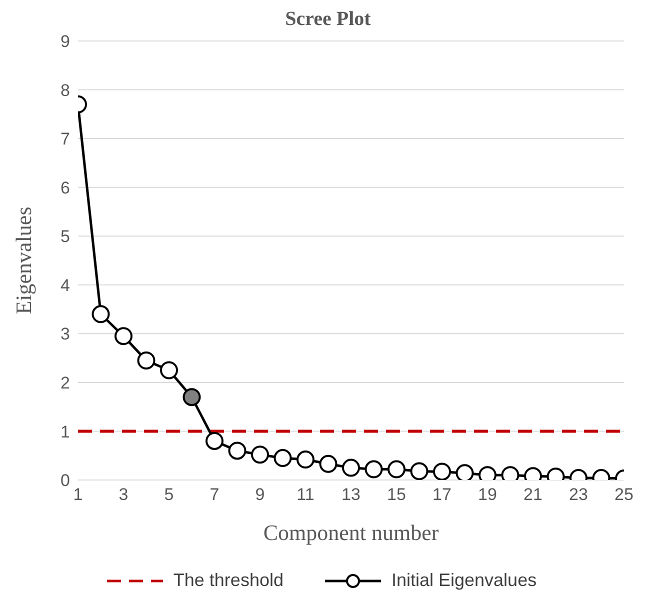  What do you see at coordinates (65, 42) in the screenshot?
I see `y-tick-label: 9` at bounding box center [65, 42].